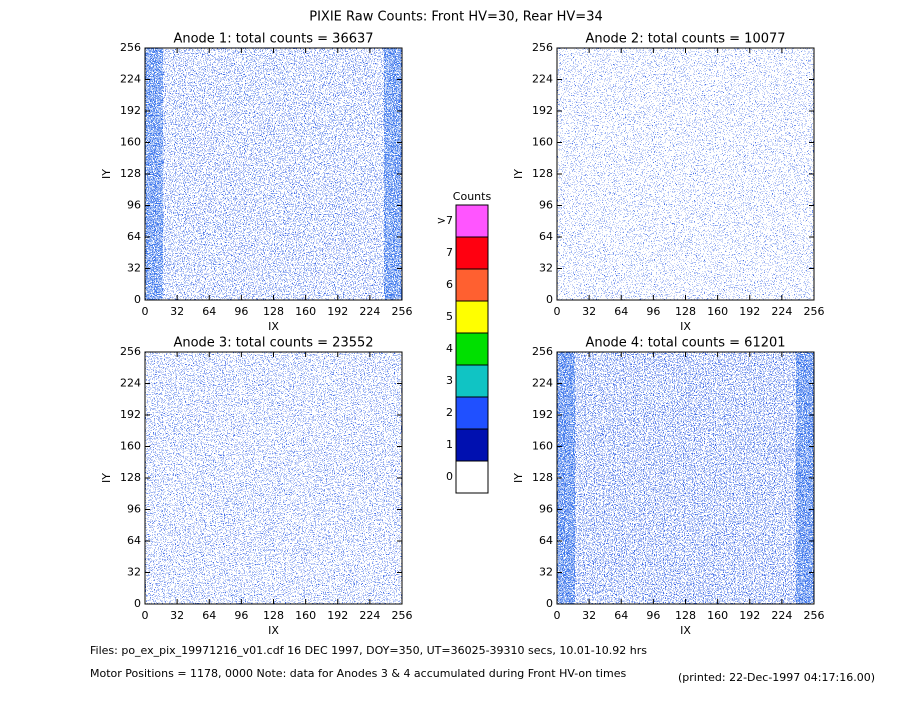 The height and width of the screenshot is (705, 913). Describe the element at coordinates (449, 380) in the screenshot. I see `colorbar-label: 3` at that location.